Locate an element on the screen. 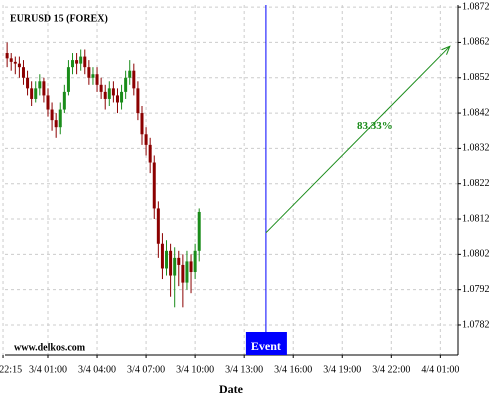  y-tick-label: 1.0782 is located at coordinates (476, 324).